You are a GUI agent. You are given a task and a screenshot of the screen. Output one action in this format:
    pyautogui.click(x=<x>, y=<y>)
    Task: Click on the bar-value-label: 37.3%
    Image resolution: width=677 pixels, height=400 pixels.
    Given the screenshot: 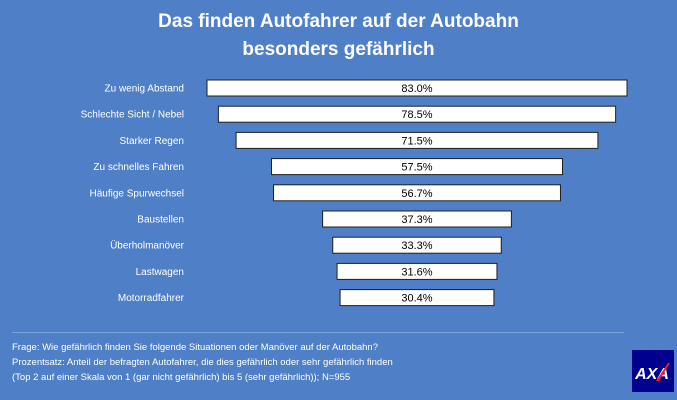 What is the action you would take?
    pyautogui.click(x=416, y=220)
    